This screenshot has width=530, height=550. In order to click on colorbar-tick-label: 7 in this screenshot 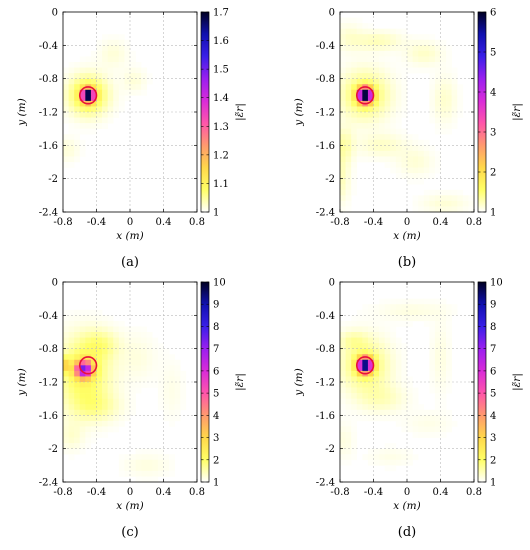, I will do `click(493, 349)`.